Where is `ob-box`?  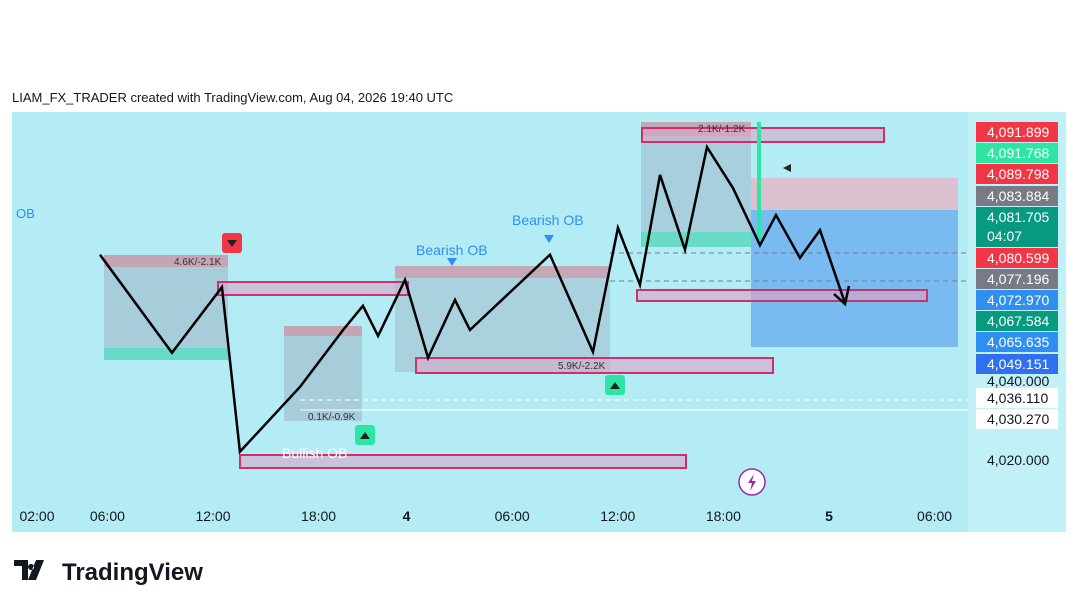 ob-box is located at coordinates (323, 373).